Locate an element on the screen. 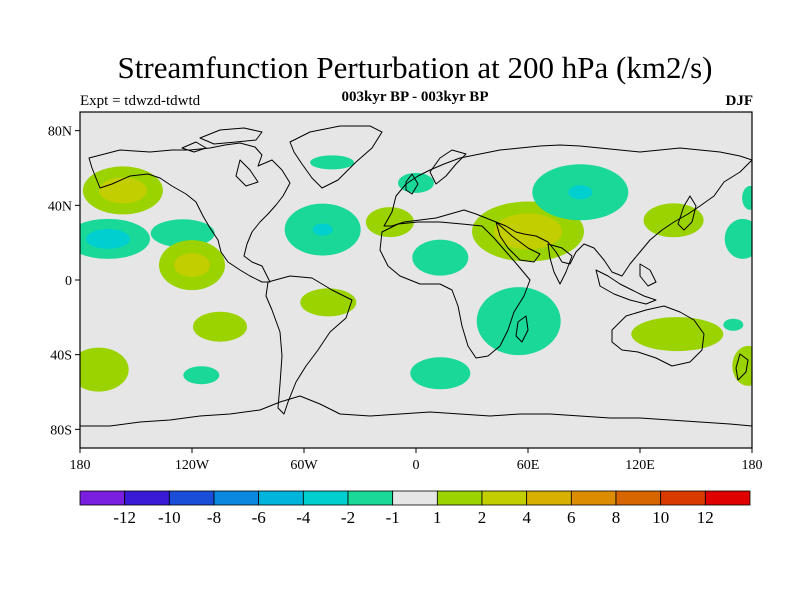 The height and width of the screenshot is (600, 800). lat-axis: 80N 40N 0 40S 80S is located at coordinates (64, 281).